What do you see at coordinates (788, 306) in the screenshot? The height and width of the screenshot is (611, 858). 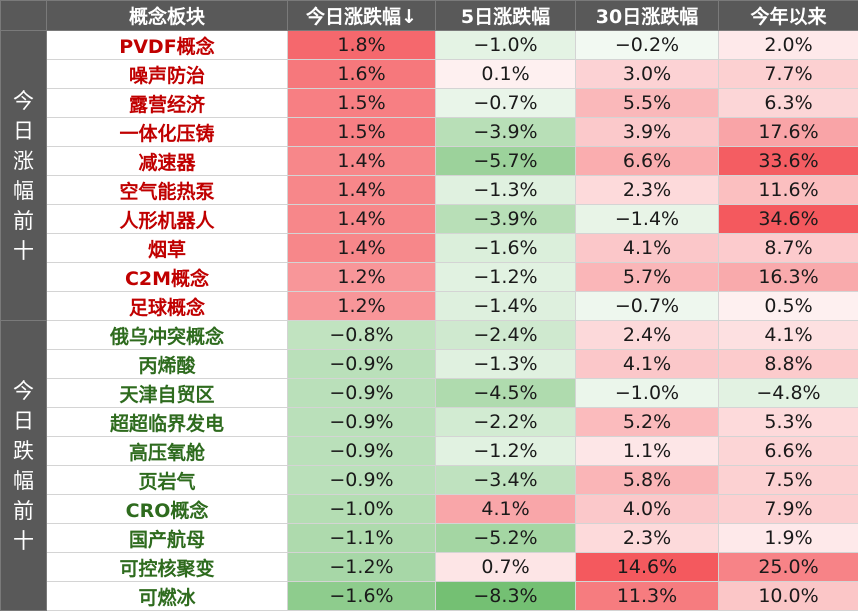 I see `ytd-change-cell: 0.5%` at bounding box center [788, 306].